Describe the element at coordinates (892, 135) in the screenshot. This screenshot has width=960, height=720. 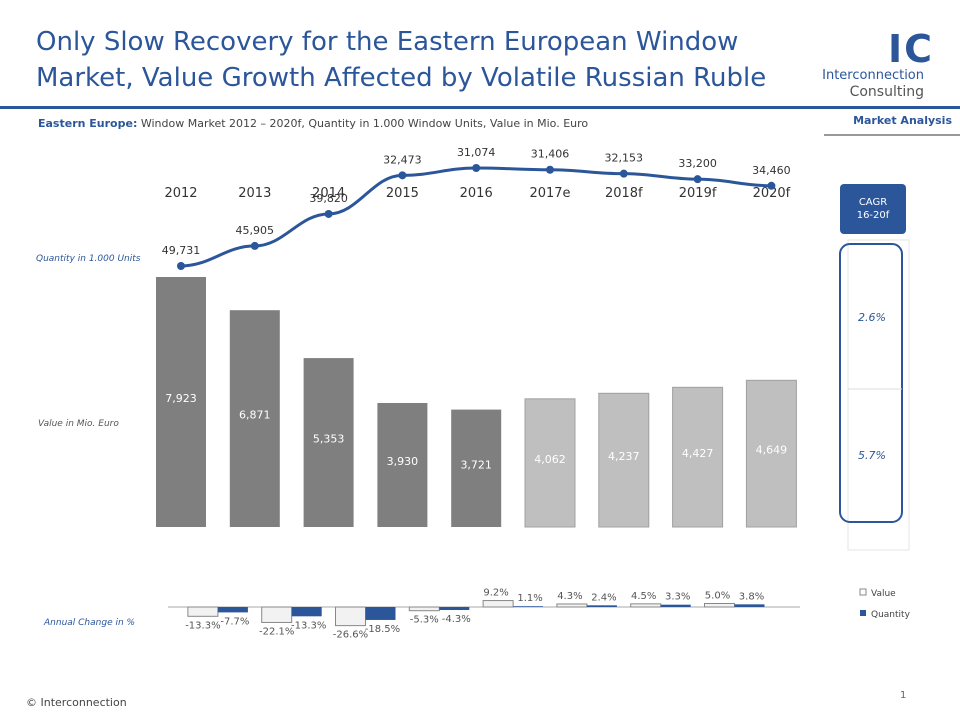
I see `section-tag-rule` at that location.